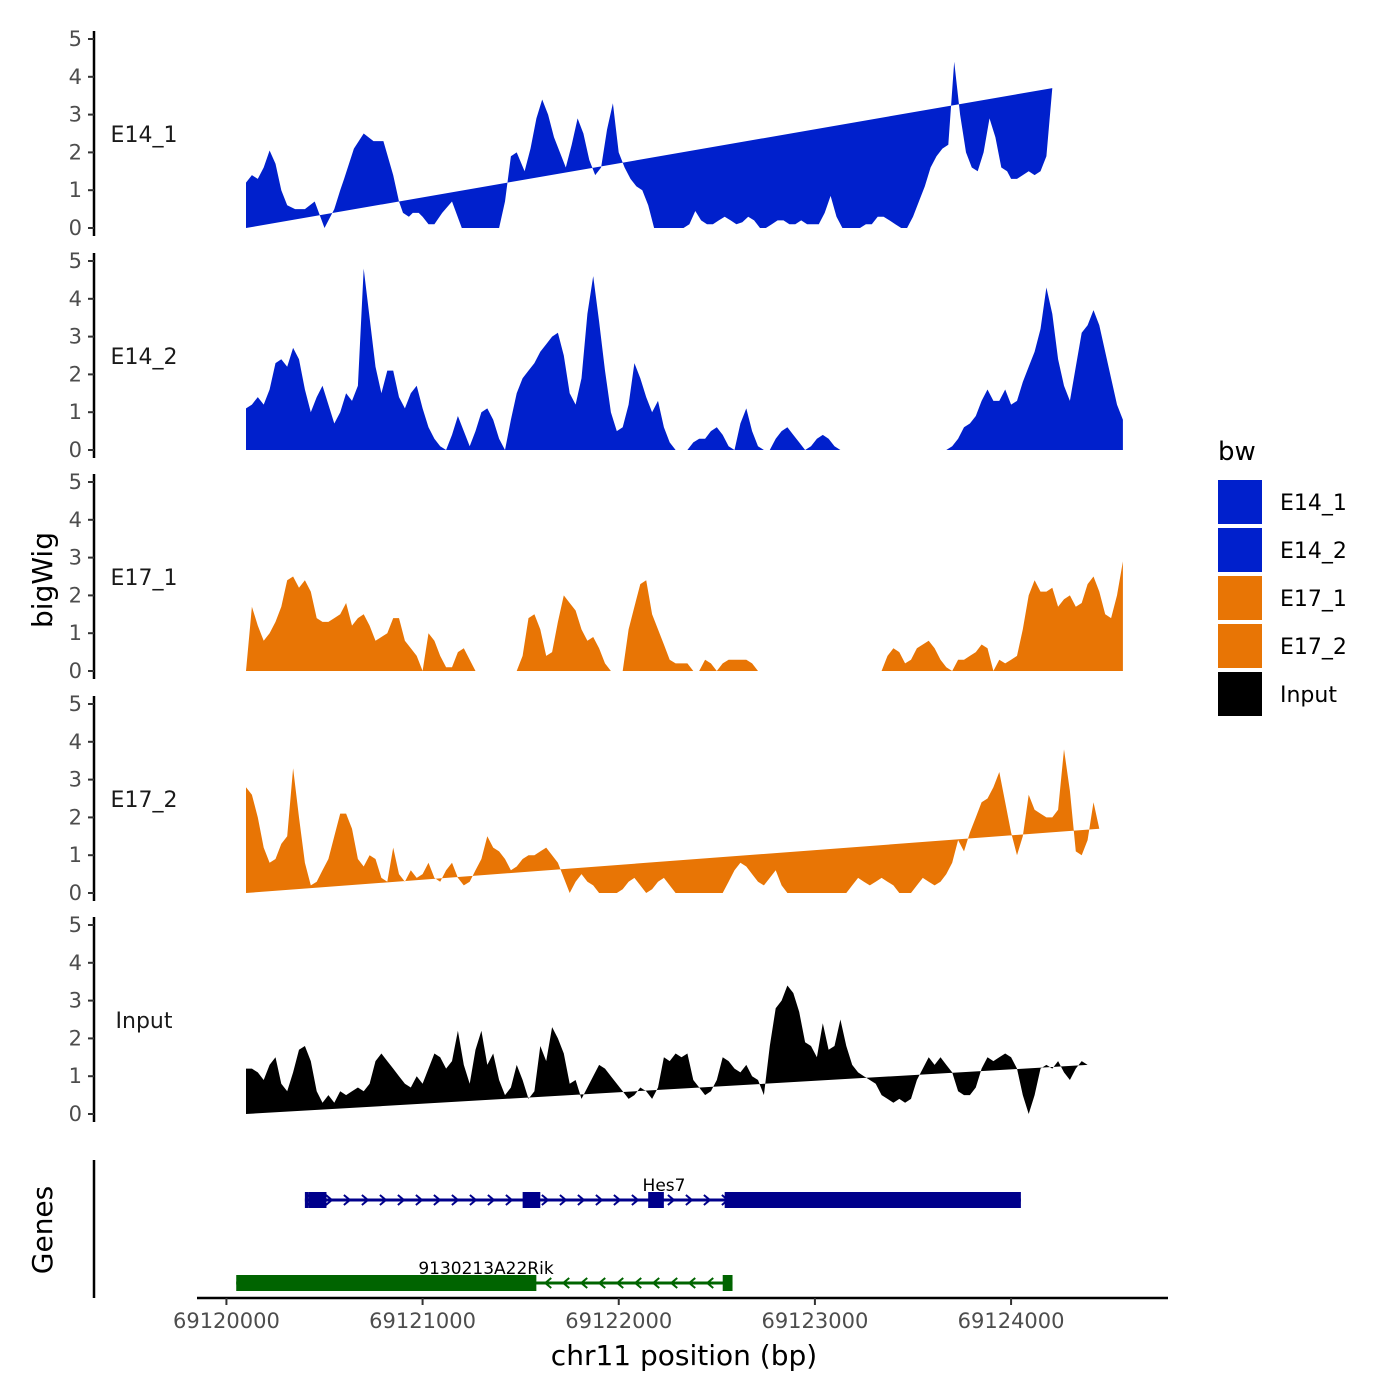 This screenshot has width=1400, height=1400. Describe the element at coordinates (1282, 576) in the screenshot. I see `legend: bw E14_1 E14_2 E17_1 E17_2 Input` at that location.